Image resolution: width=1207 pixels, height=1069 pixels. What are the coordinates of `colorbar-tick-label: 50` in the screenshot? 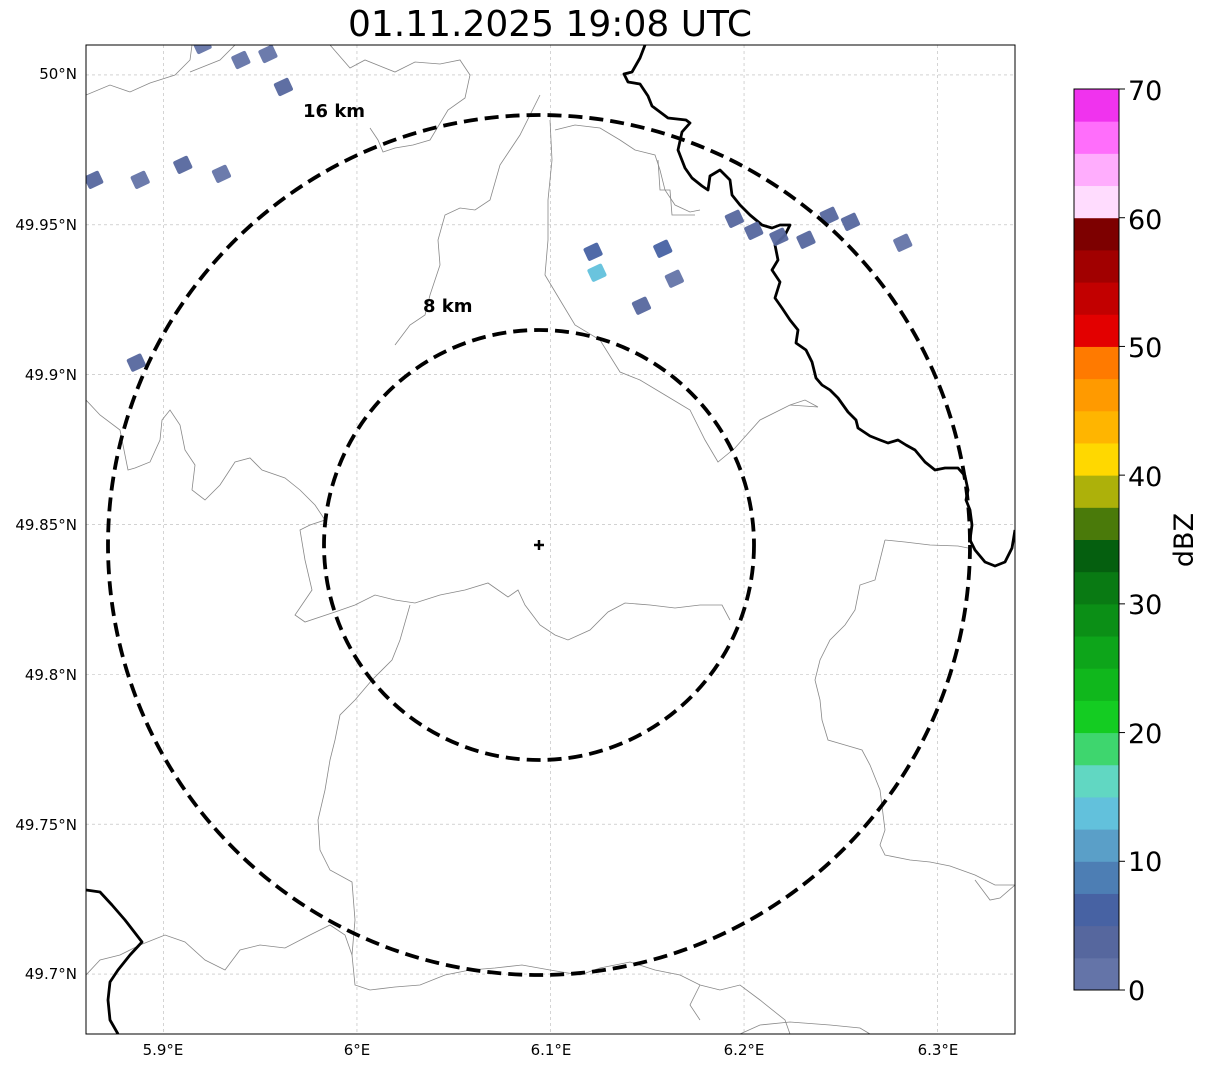 It's located at (1145, 348).